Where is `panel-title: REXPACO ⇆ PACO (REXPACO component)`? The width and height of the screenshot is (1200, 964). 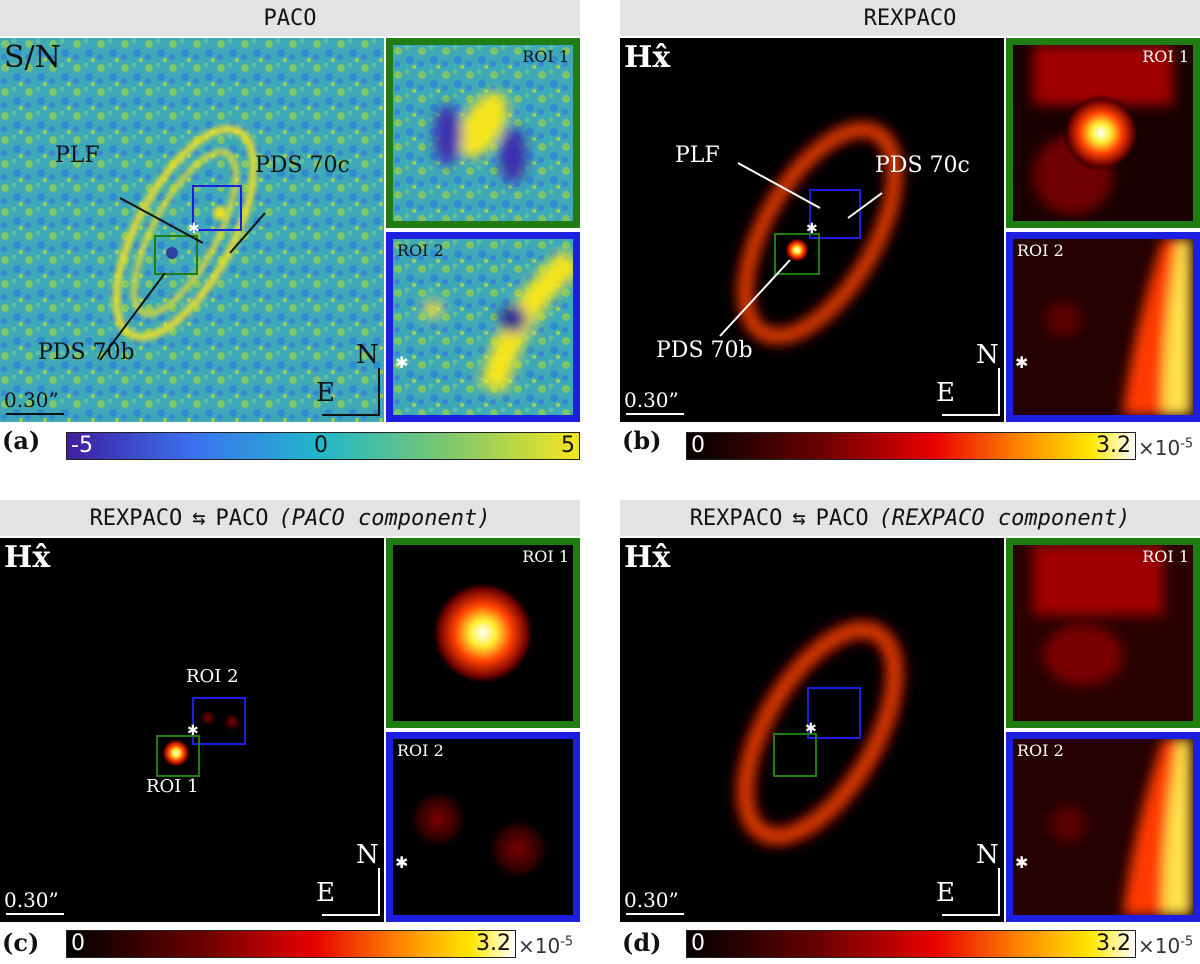
panel-title: REXPACO ⇆ PACO (REXPACO component) is located at coordinates (910, 518).